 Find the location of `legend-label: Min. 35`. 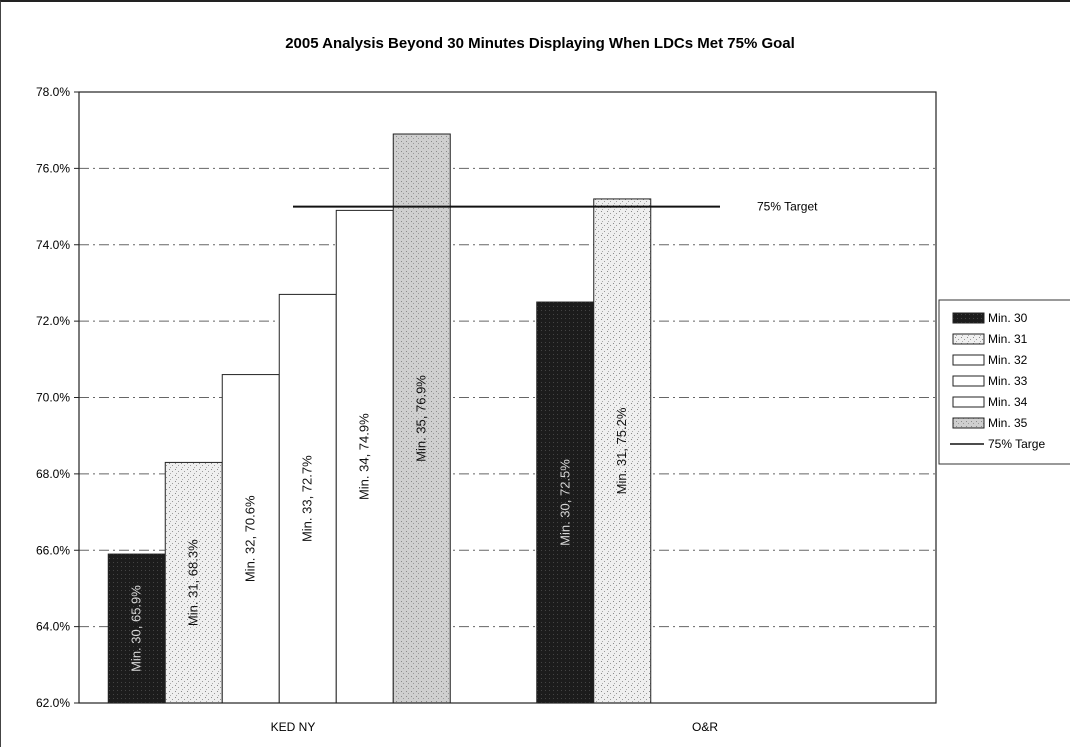

legend-label: Min. 35 is located at coordinates (1008, 423).